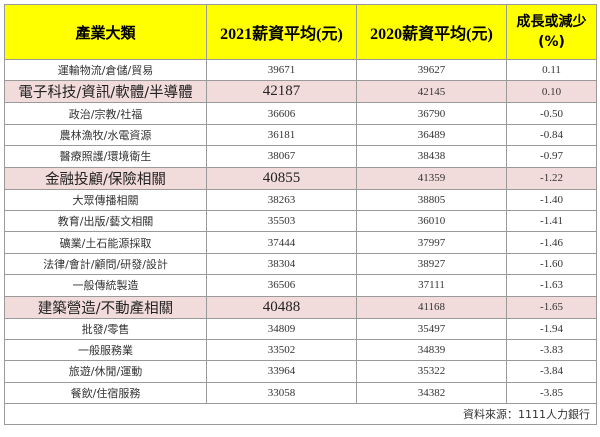 The height and width of the screenshot is (437, 600). What do you see at coordinates (105, 92) in the screenshot?
I see `row-category: 電子科技/資訊/軟體/半導體` at bounding box center [105, 92].